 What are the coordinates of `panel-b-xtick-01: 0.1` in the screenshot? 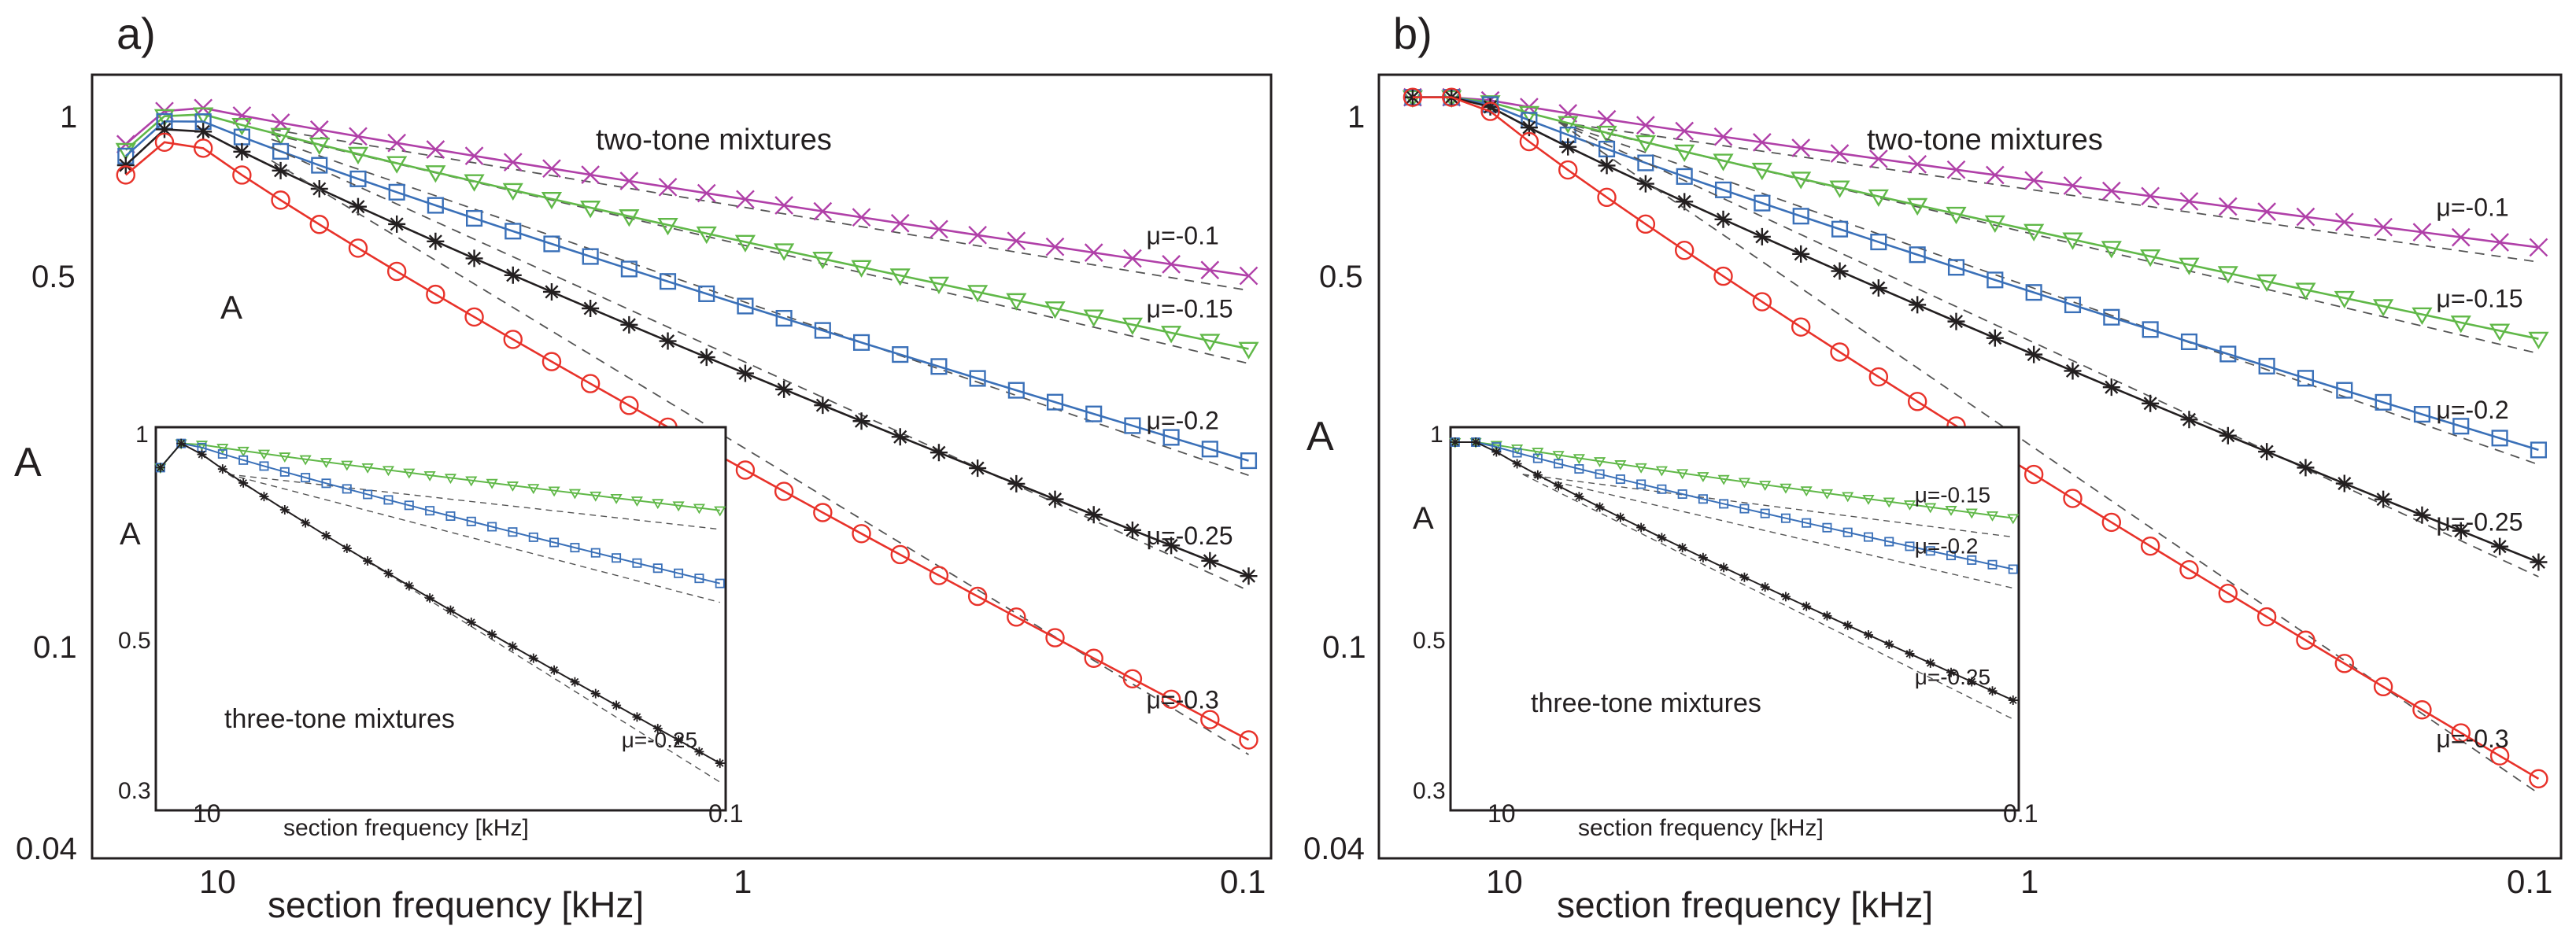 It's located at (2529, 882).